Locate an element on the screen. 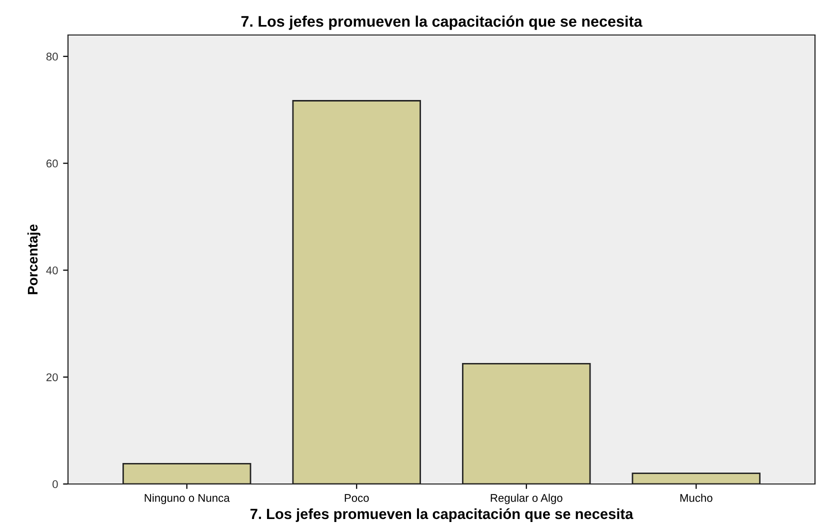 The image size is (838, 529). y-tick-label: 20 is located at coordinates (52, 377).